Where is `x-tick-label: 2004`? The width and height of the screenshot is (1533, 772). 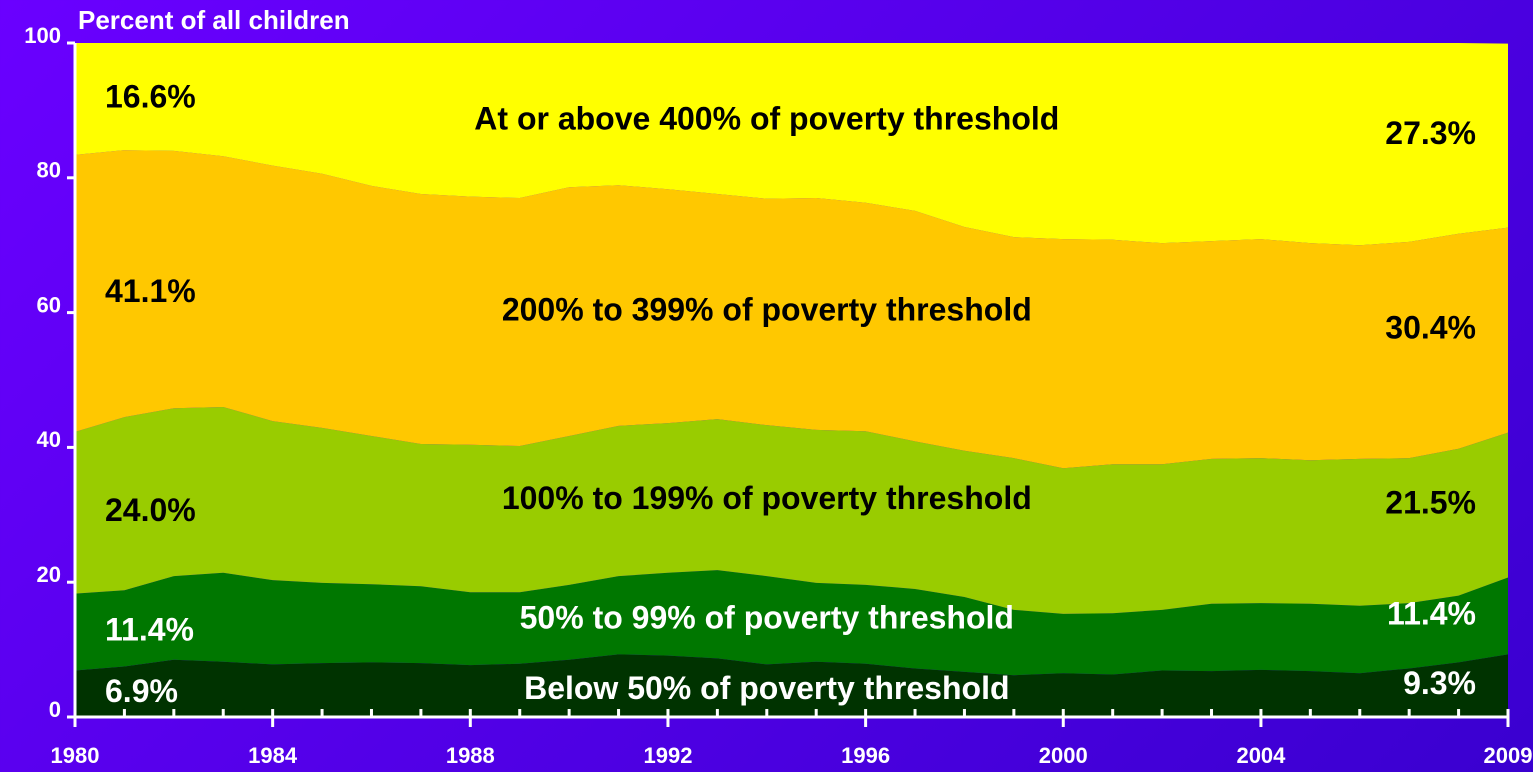
x-tick-label: 2004 is located at coordinates (1261, 755).